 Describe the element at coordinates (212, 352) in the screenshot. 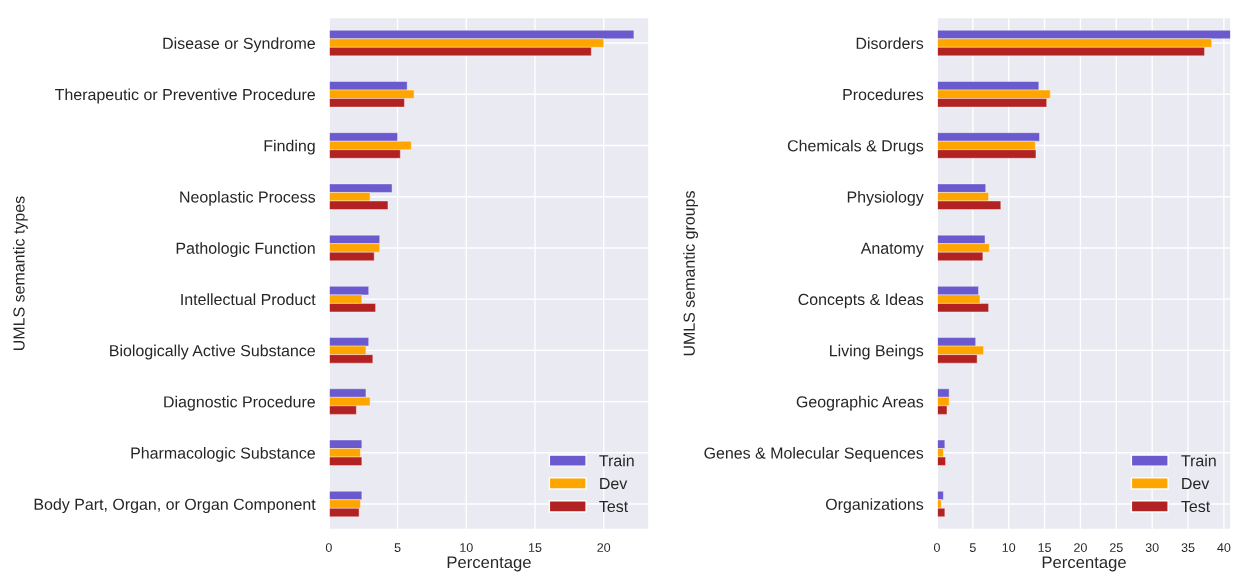

I see `y-tick-label: Biologically Active Substance` at that location.